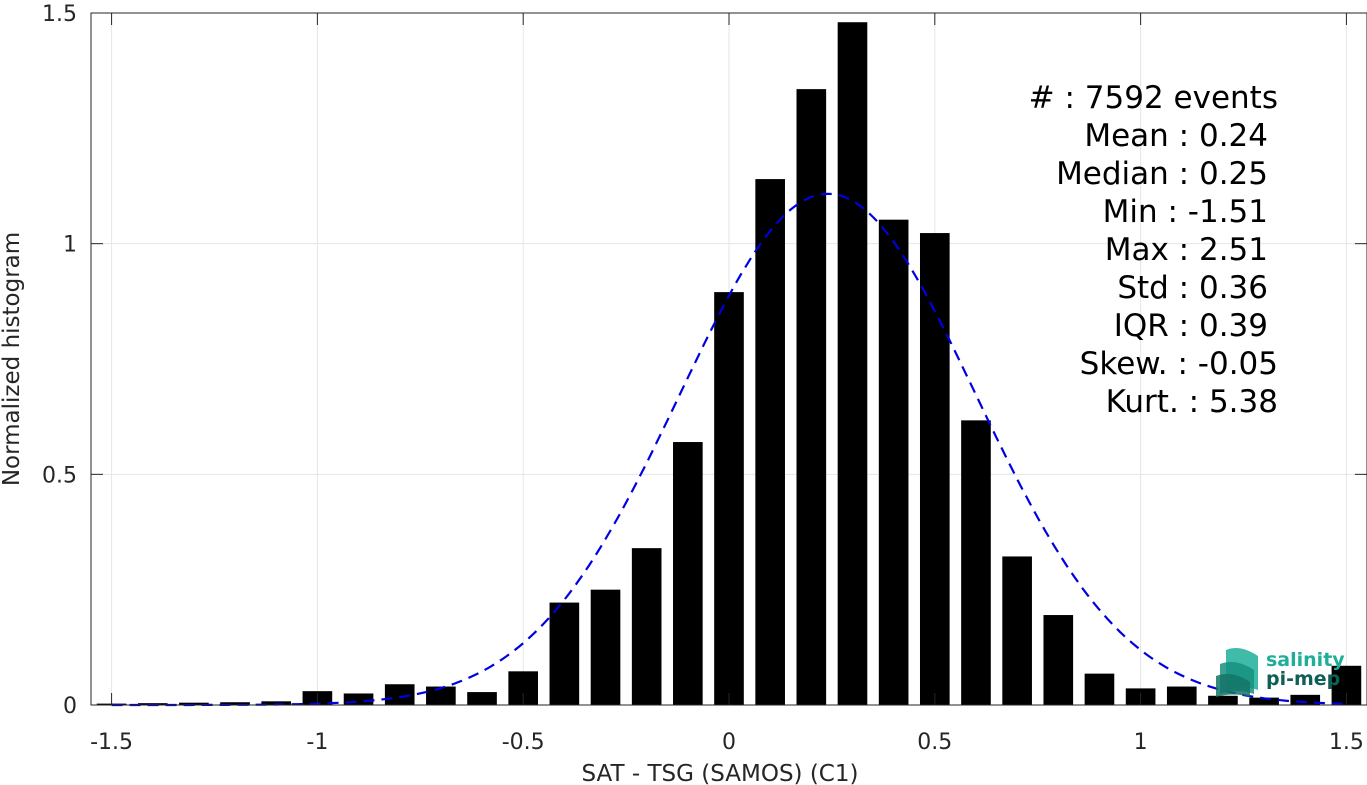 The width and height of the screenshot is (1367, 785). I want to click on stat-count: # : 7592 events, so click(1153, 98).